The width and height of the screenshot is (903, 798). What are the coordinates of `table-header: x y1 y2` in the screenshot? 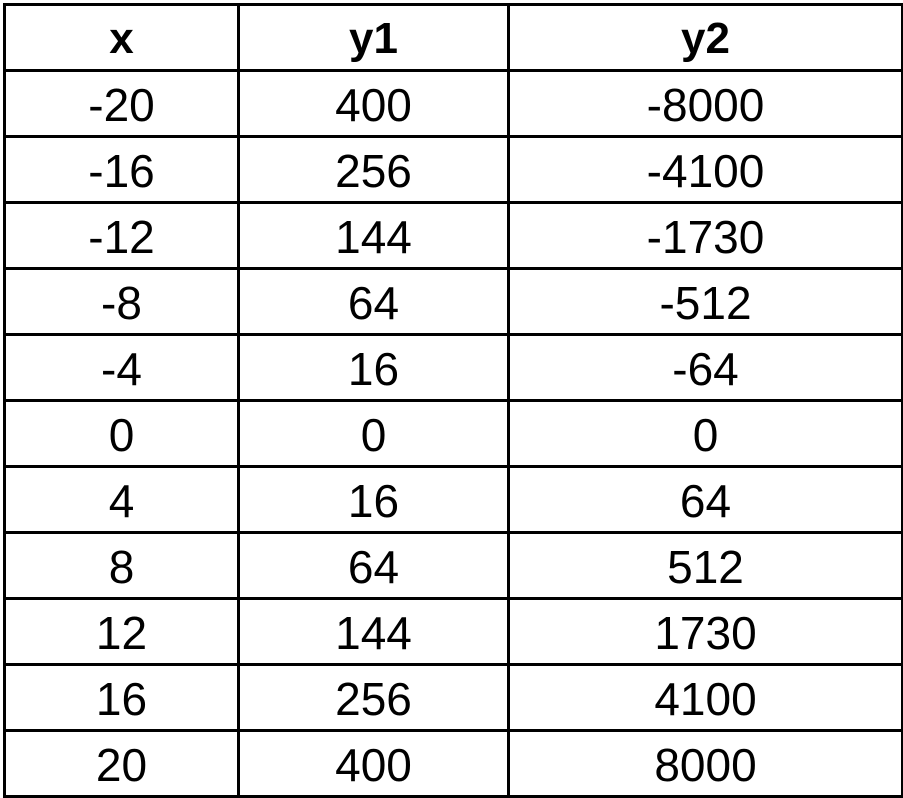 It's located at (453, 37).